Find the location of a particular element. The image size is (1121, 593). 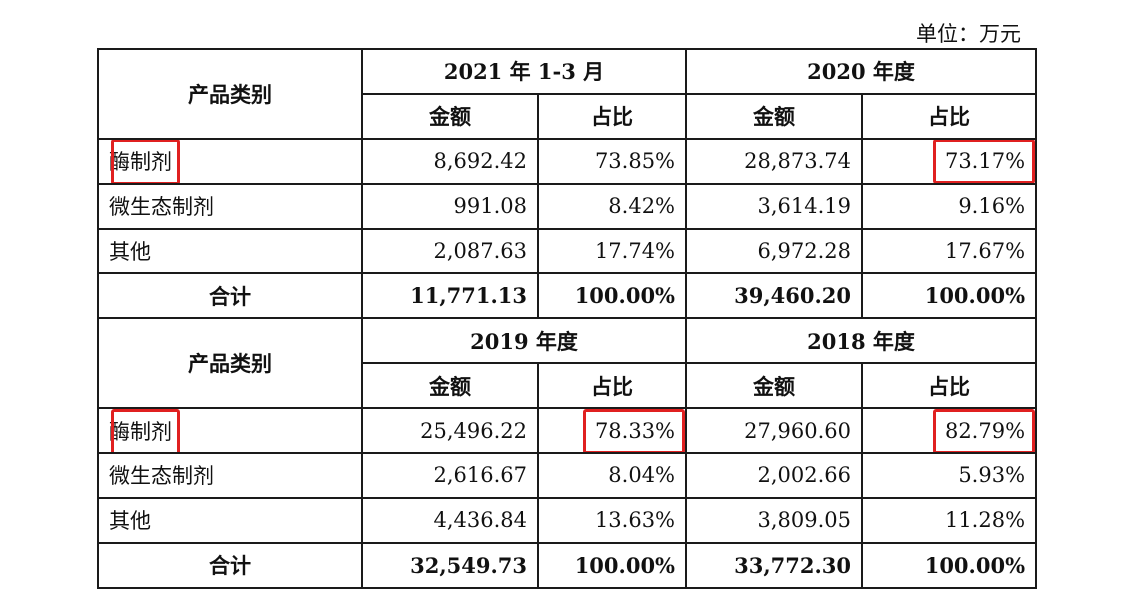

ratio-text: 73.17% is located at coordinates (985, 161).